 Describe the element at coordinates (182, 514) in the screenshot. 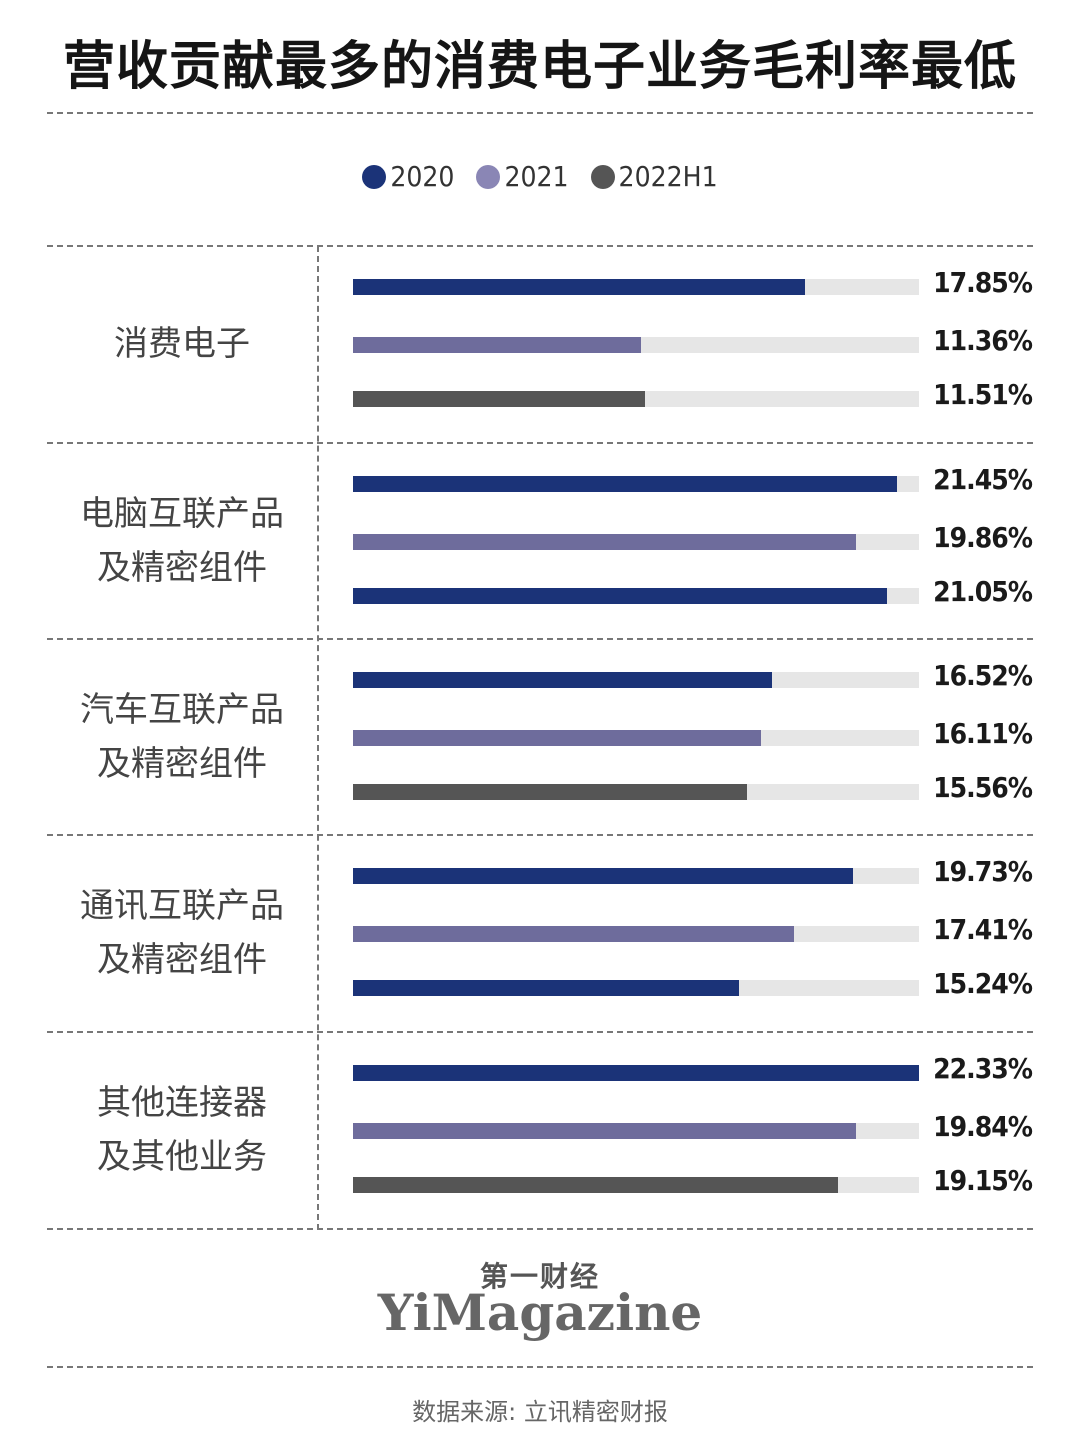

I see `category-label-line: 电脑互联产品` at that location.